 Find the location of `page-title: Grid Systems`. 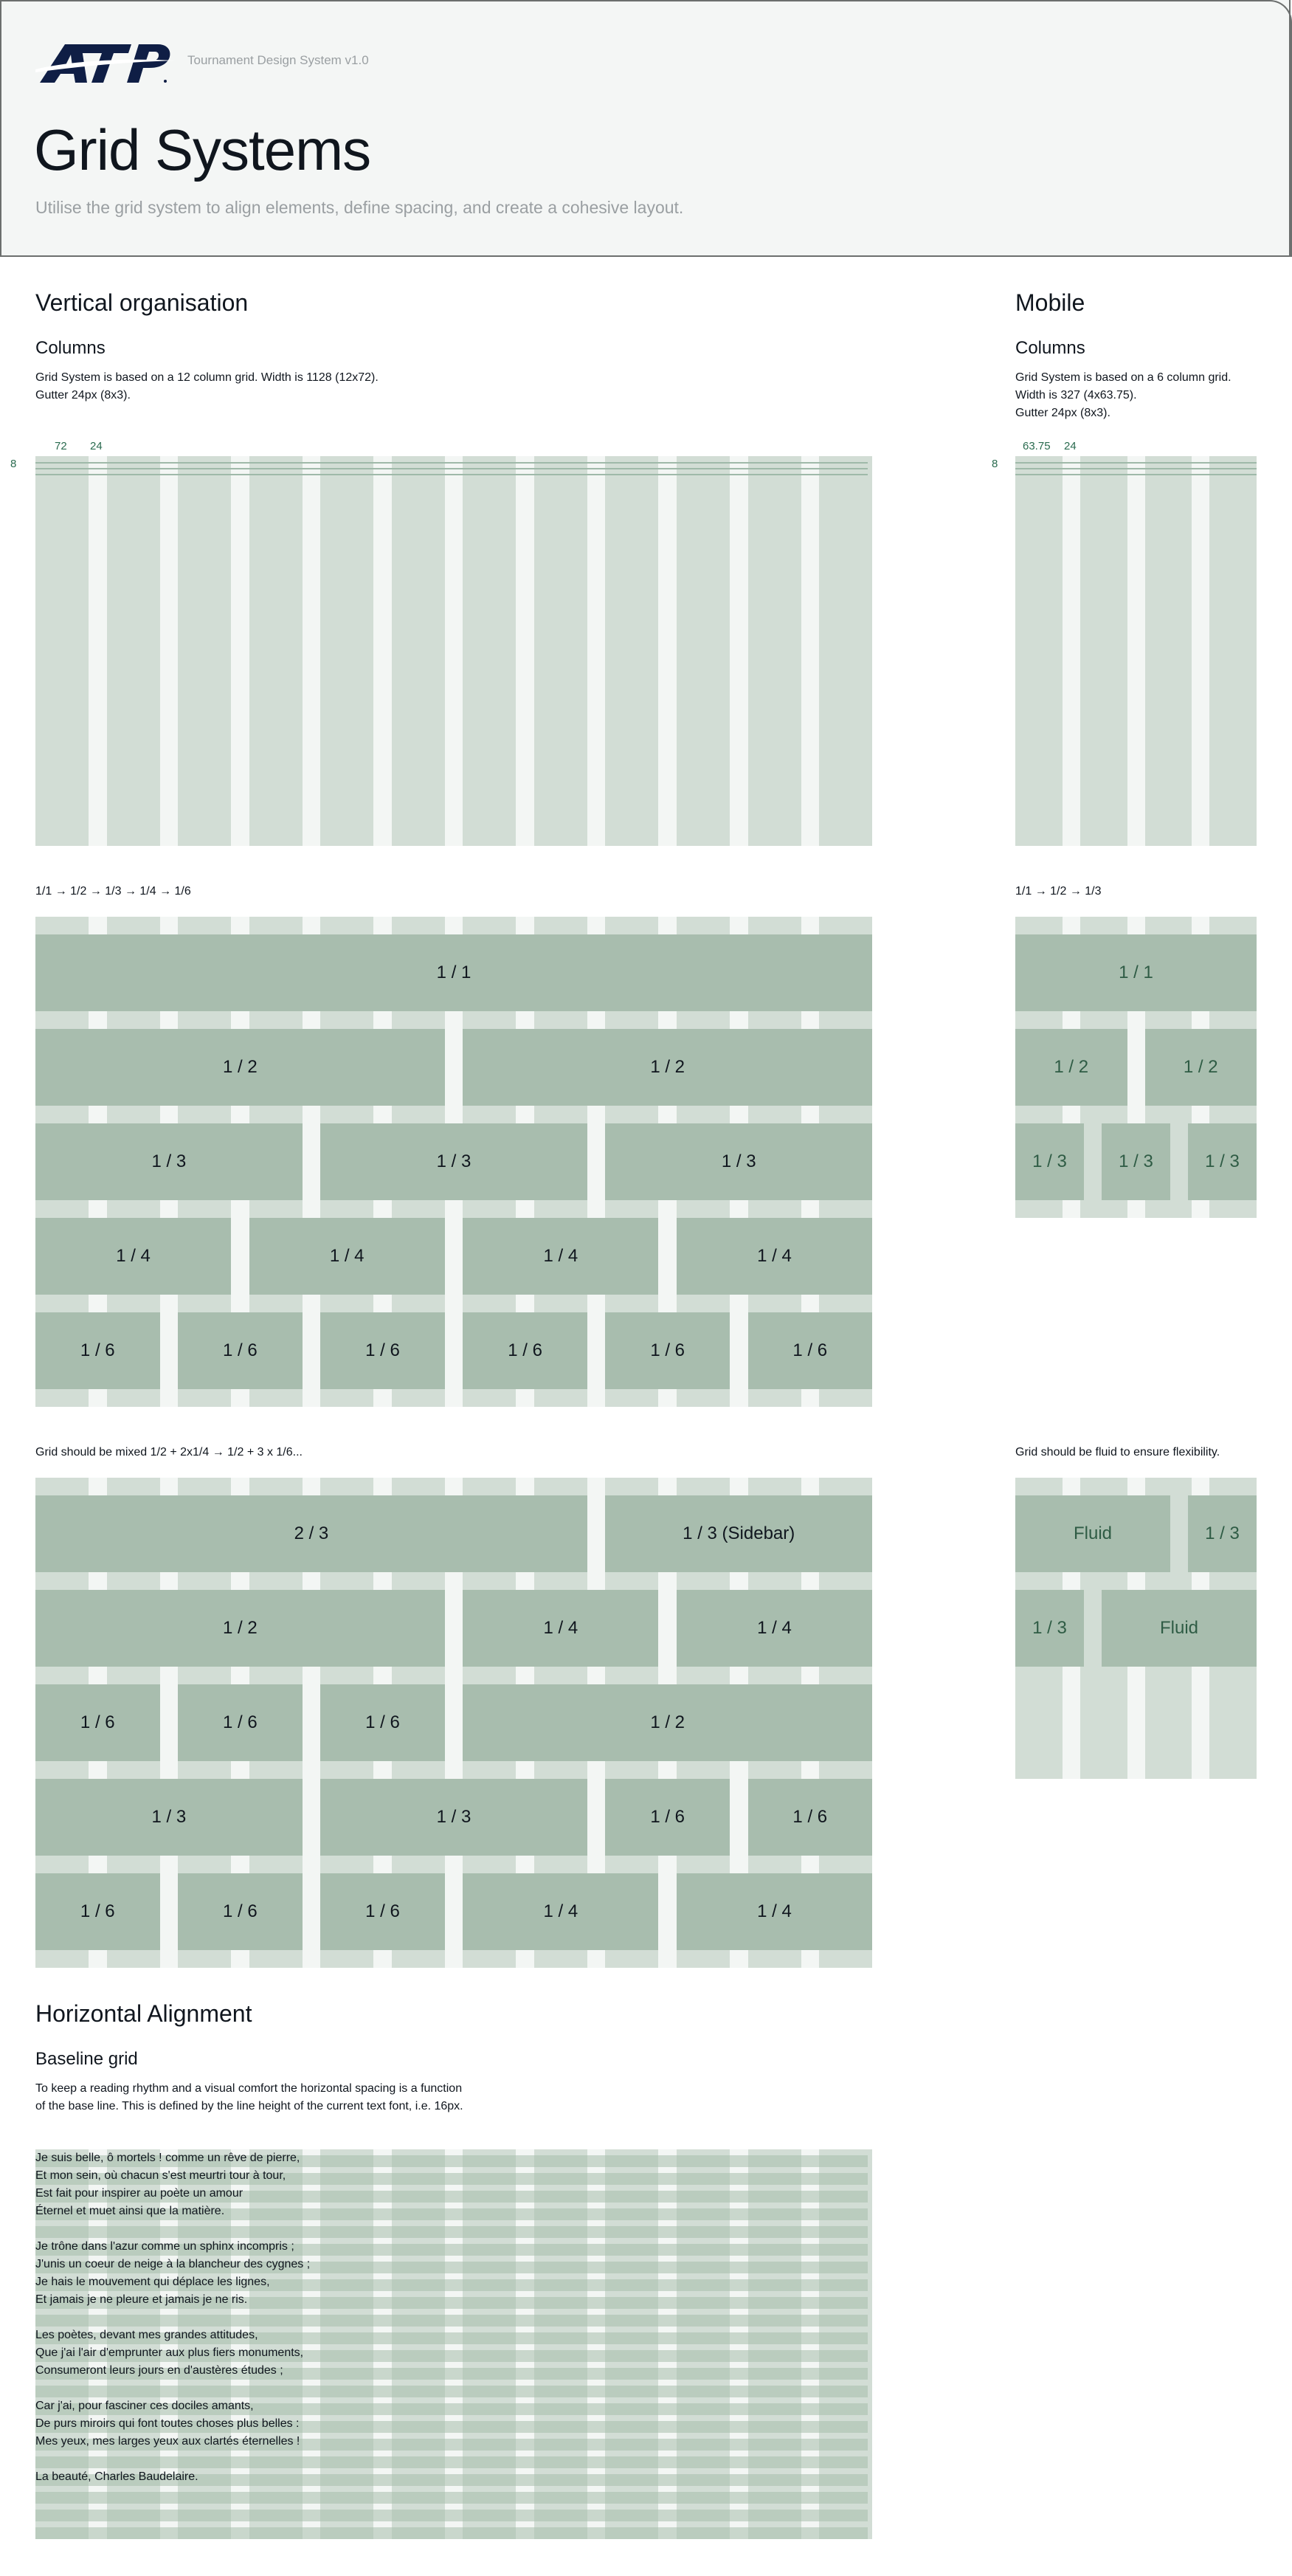

page-title: Grid Systems is located at coordinates (202, 149).